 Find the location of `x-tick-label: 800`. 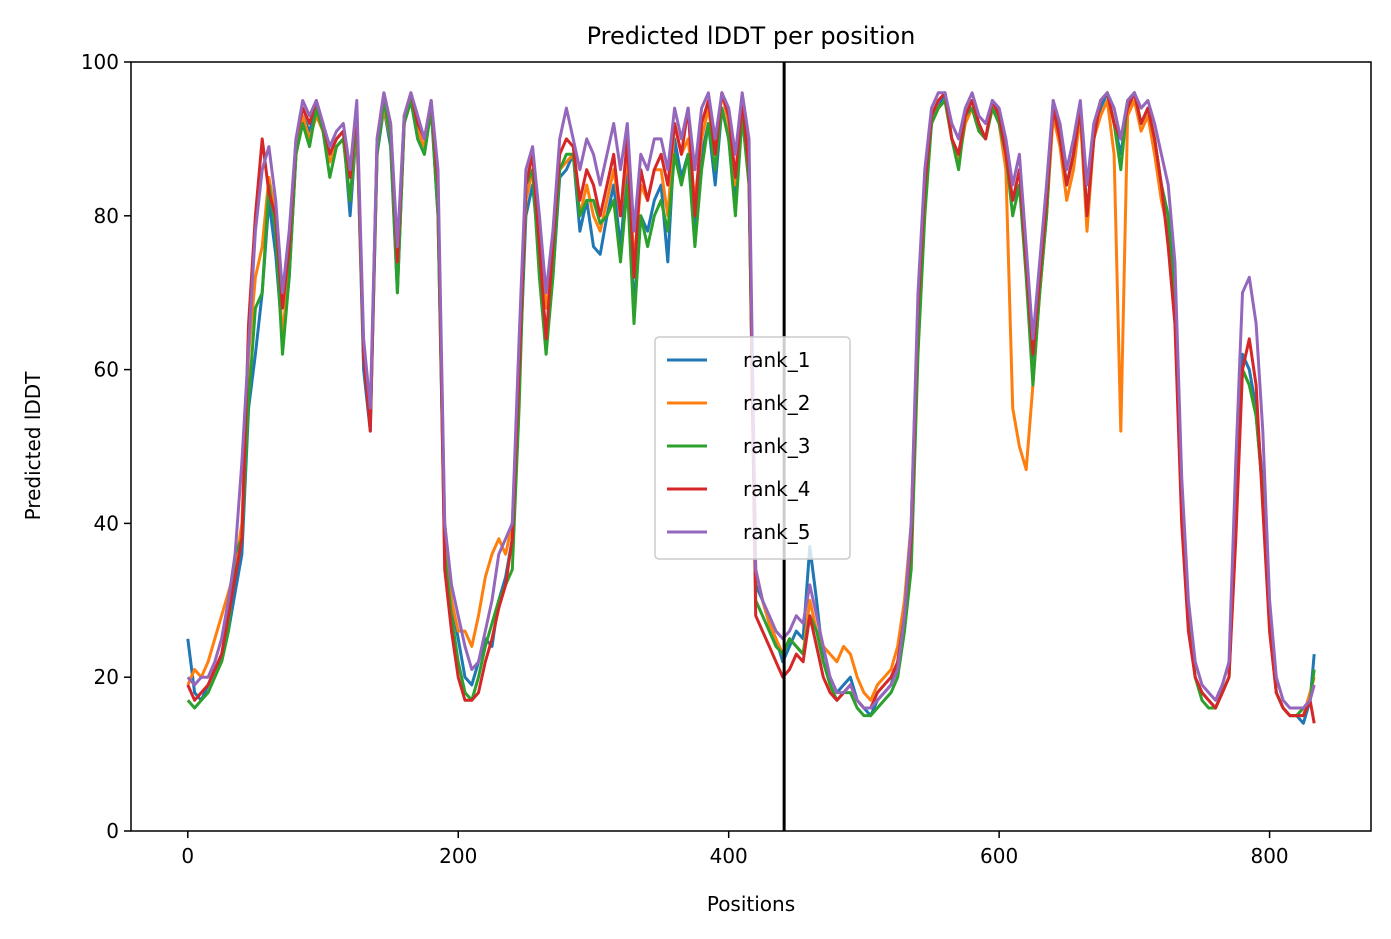

x-tick-label: 800 is located at coordinates (1269, 856).